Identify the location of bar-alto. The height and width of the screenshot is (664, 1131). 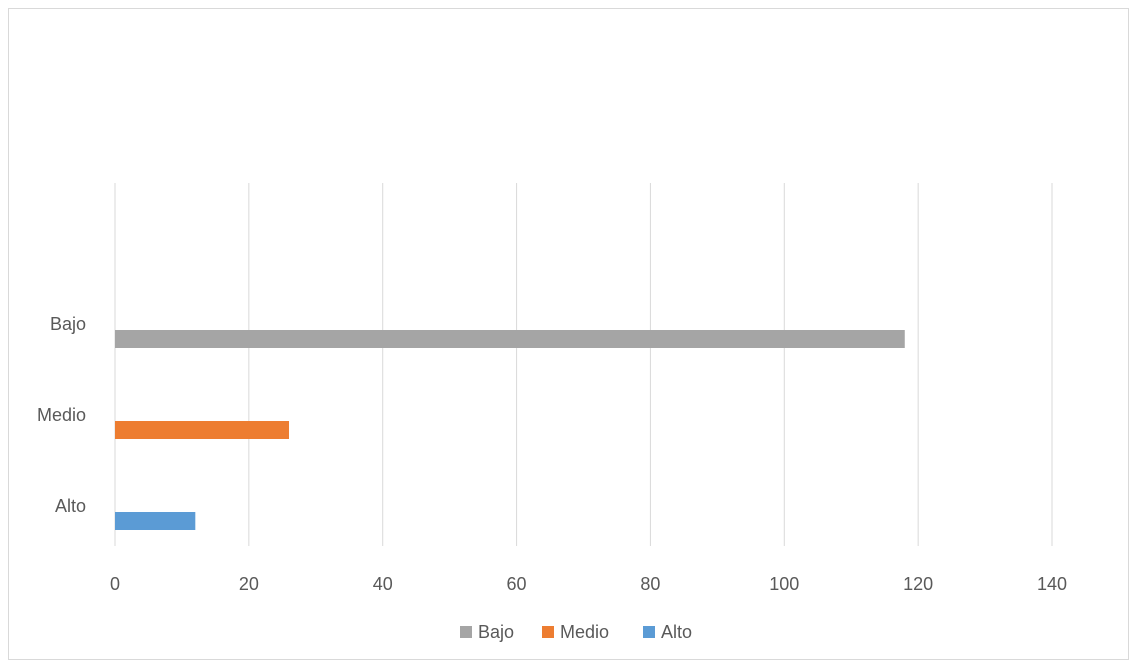
(155, 521).